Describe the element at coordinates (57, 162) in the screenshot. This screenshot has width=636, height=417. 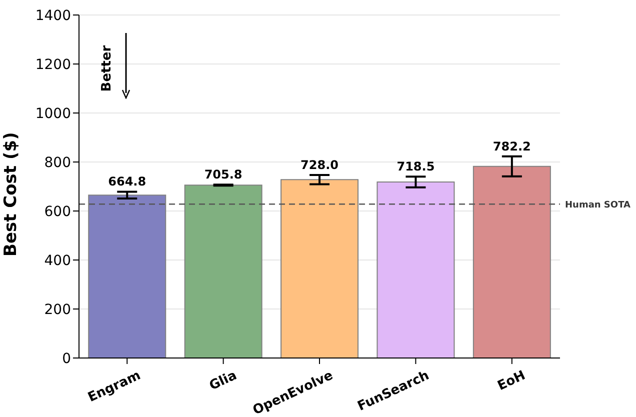
I see `y-tick-label: 800` at that location.